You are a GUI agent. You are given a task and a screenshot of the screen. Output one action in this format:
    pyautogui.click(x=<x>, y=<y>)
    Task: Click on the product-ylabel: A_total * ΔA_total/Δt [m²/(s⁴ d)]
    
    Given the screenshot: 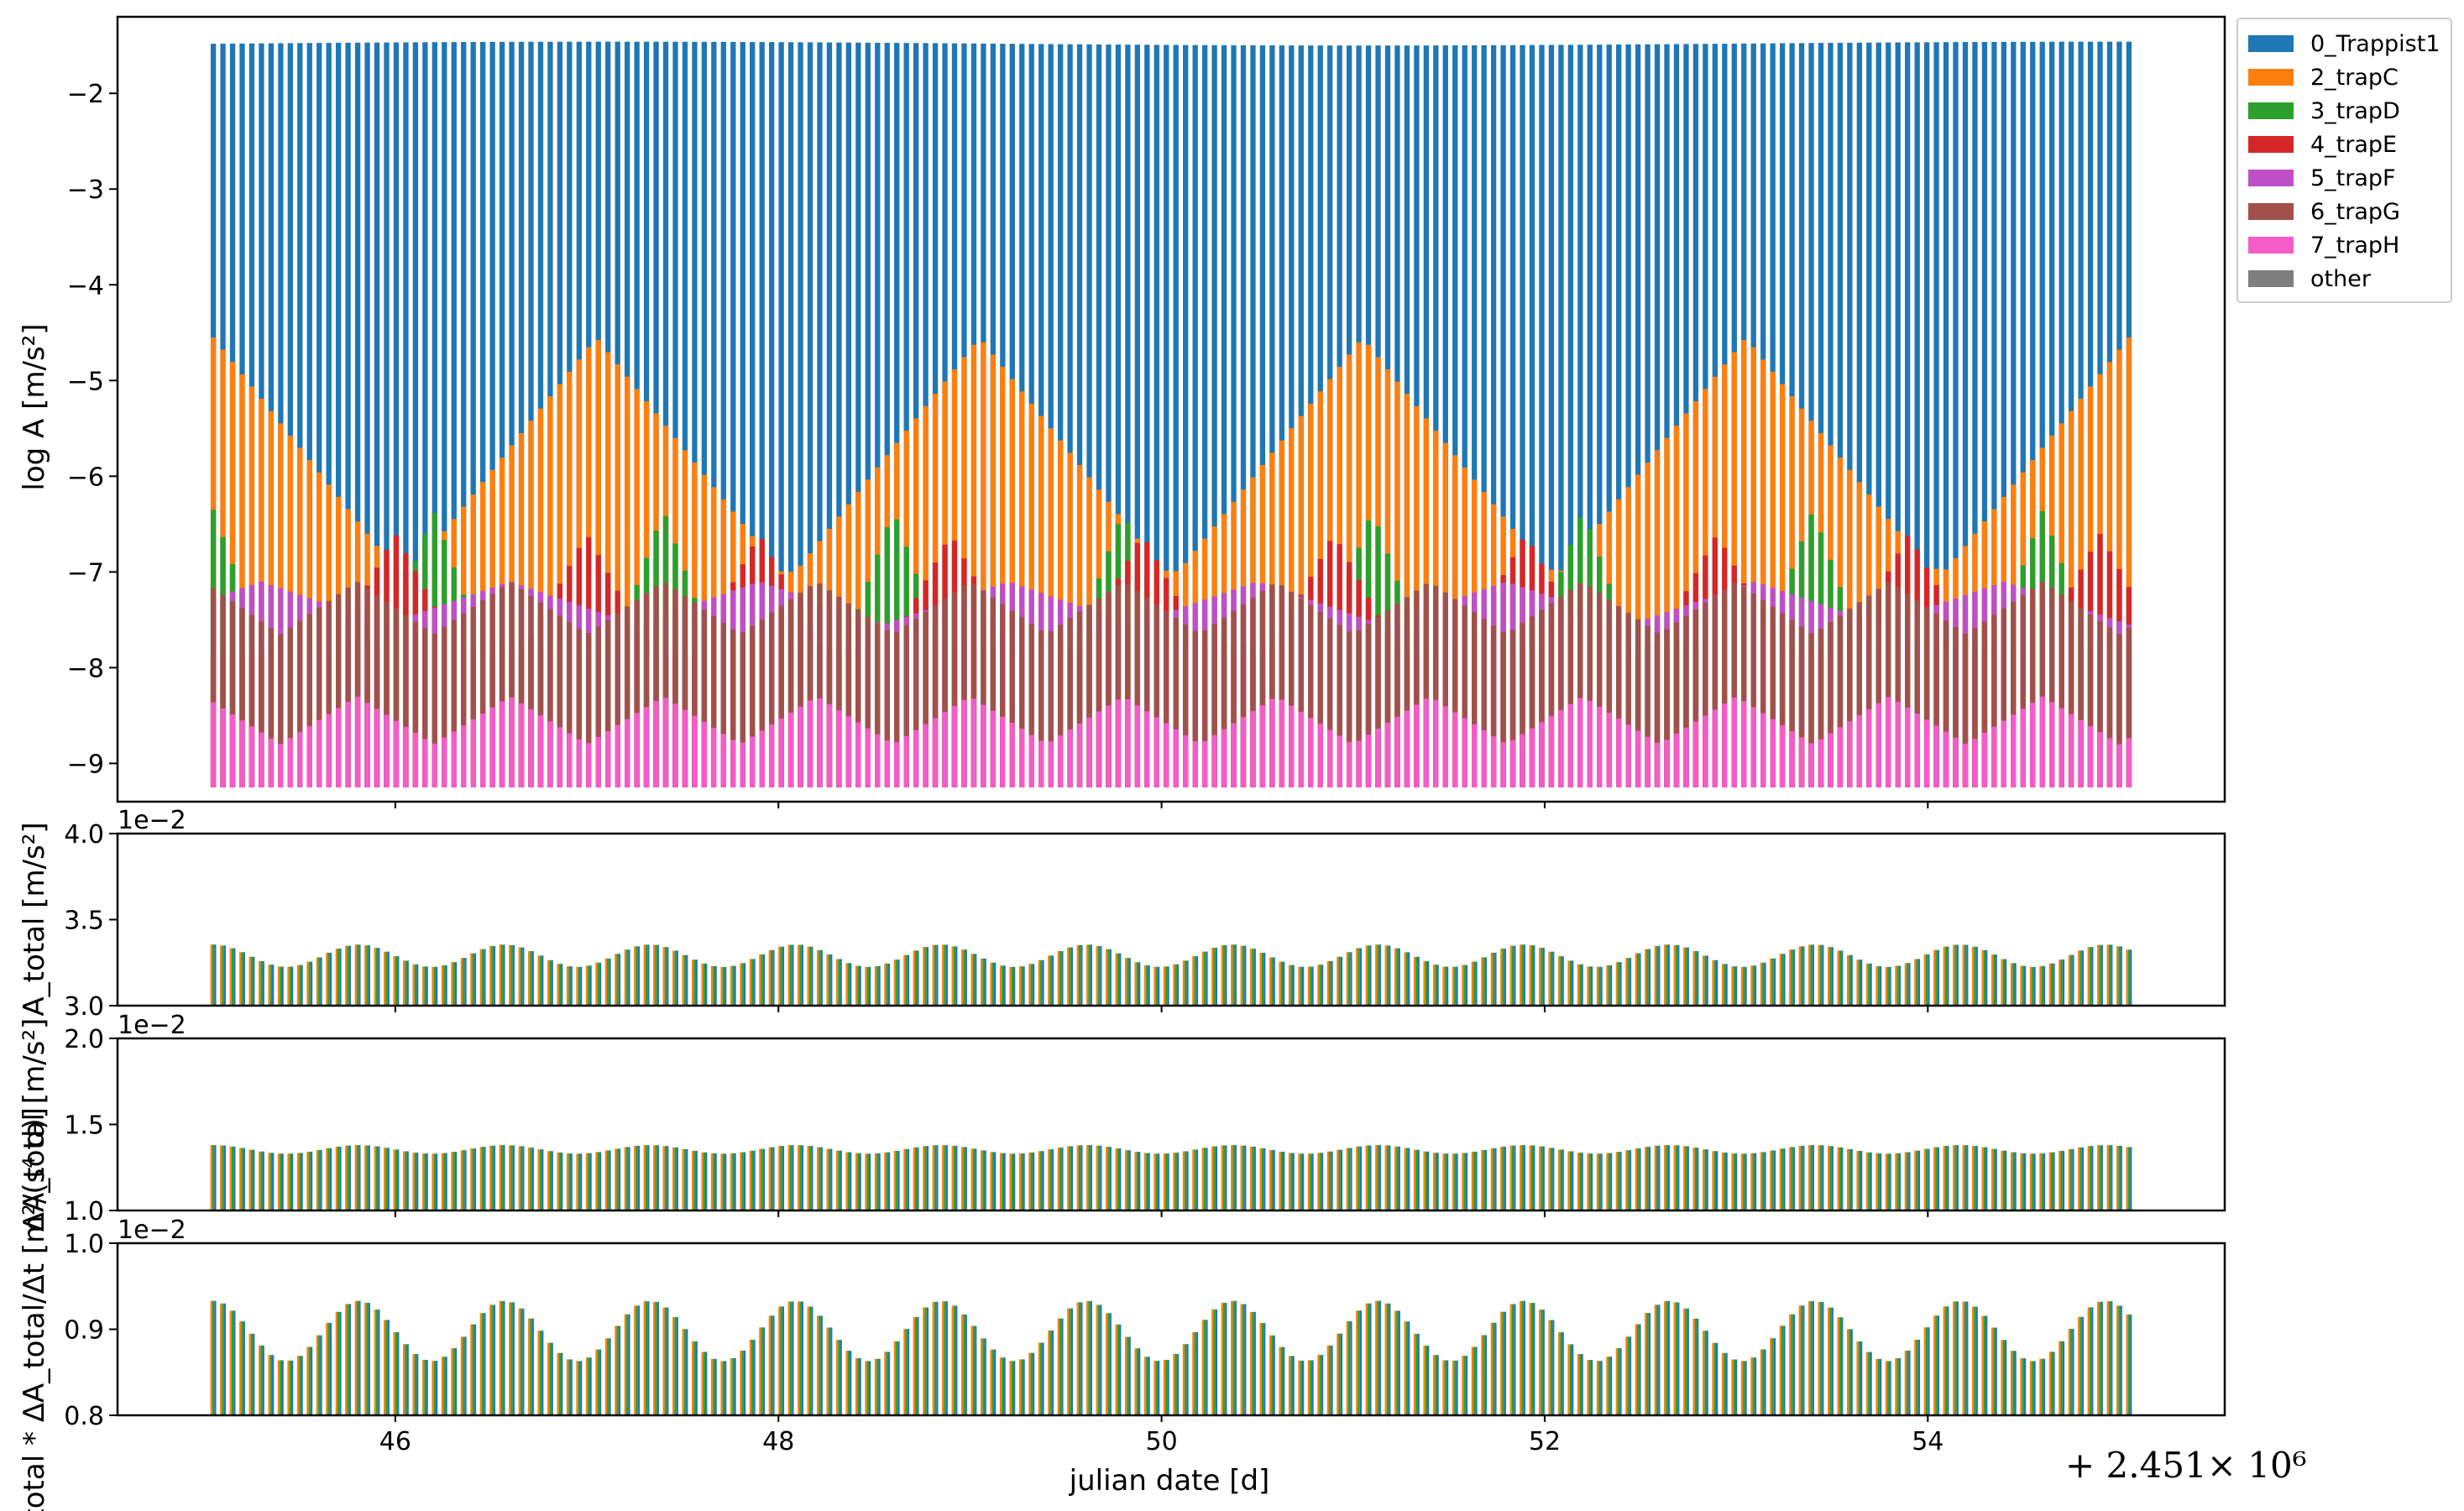 What is the action you would take?
    pyautogui.click(x=34, y=1309)
    